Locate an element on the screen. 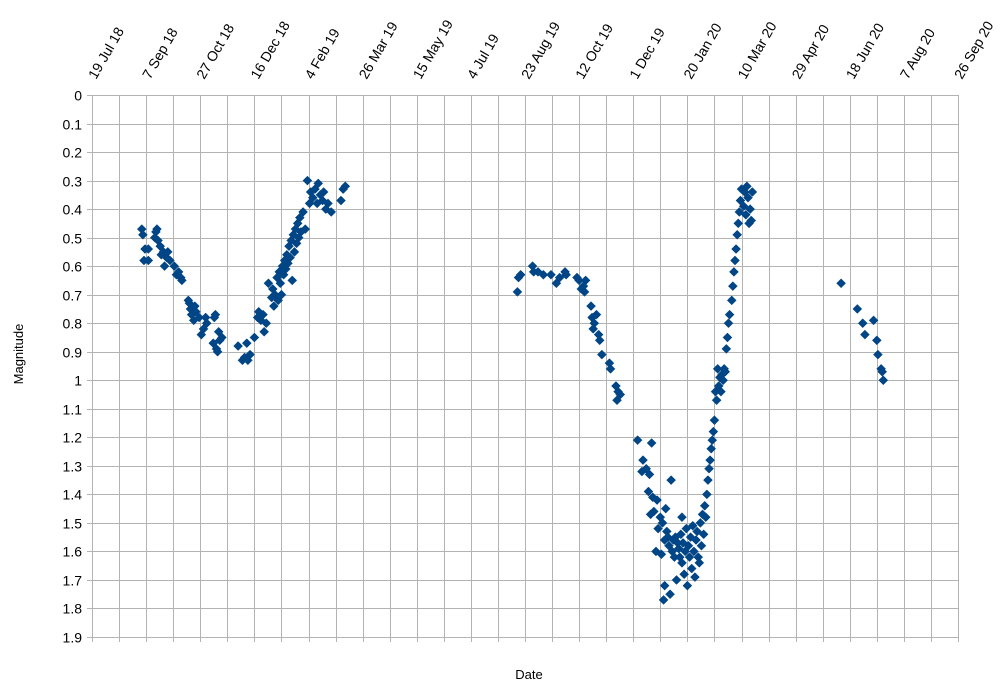 The height and width of the screenshot is (685, 1000). x-tick-label: 26 Sep 20 is located at coordinates (974, 49).